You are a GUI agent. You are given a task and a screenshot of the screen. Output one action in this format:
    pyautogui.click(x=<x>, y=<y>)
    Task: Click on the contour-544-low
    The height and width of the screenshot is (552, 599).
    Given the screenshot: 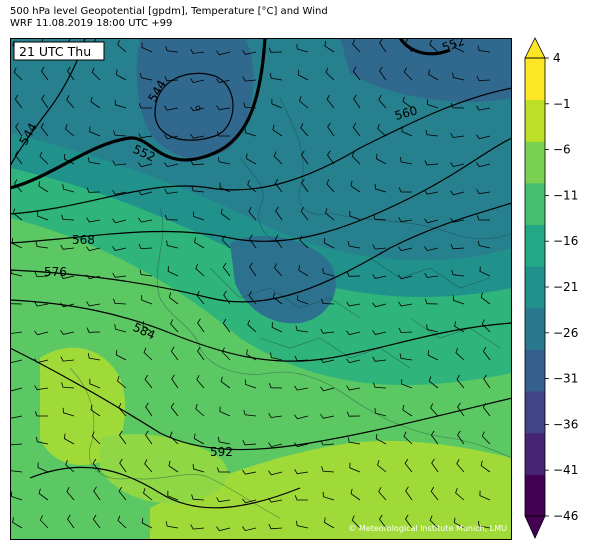 What is the action you would take?
    pyautogui.click(x=194, y=106)
    